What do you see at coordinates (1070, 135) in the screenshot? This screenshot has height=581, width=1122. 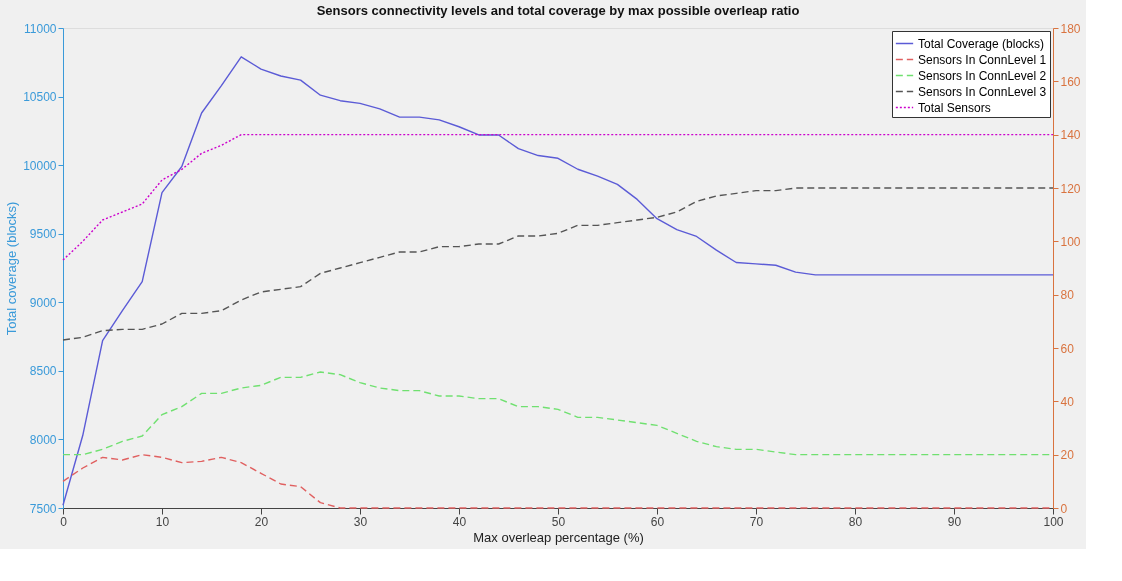 I see `y2-tick-label: 140` at bounding box center [1070, 135].